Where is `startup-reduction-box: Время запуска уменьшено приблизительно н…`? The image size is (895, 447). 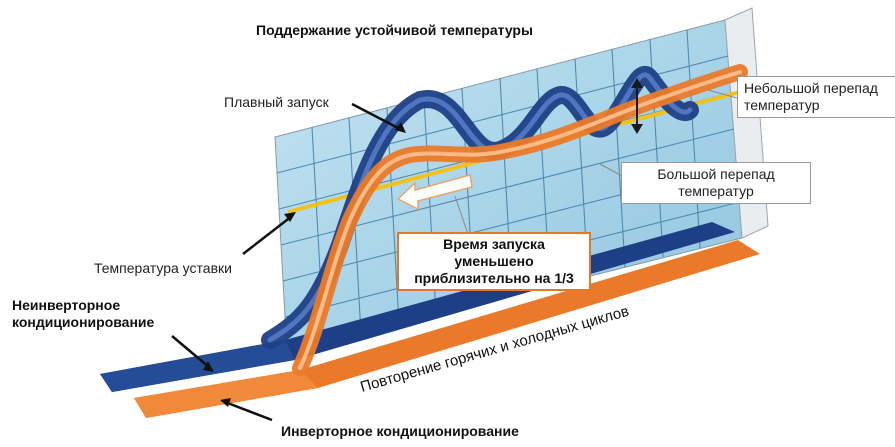
startup-reduction-box: Время запуска уменьшено приблизительно н… is located at coordinates (494, 261).